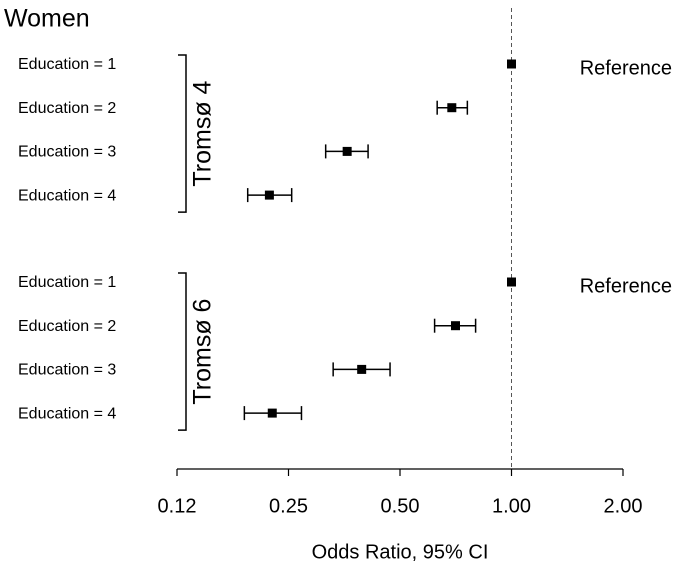 The height and width of the screenshot is (573, 675). What do you see at coordinates (47, 19) in the screenshot?
I see `chart-title: Women` at bounding box center [47, 19].